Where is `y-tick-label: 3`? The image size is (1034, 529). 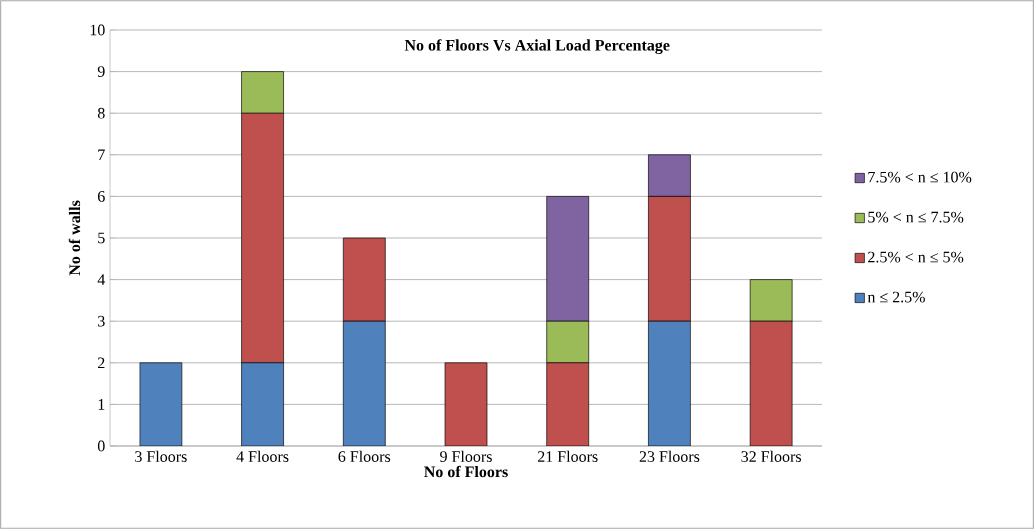
y-tick-label: 3 is located at coordinates (101, 321).